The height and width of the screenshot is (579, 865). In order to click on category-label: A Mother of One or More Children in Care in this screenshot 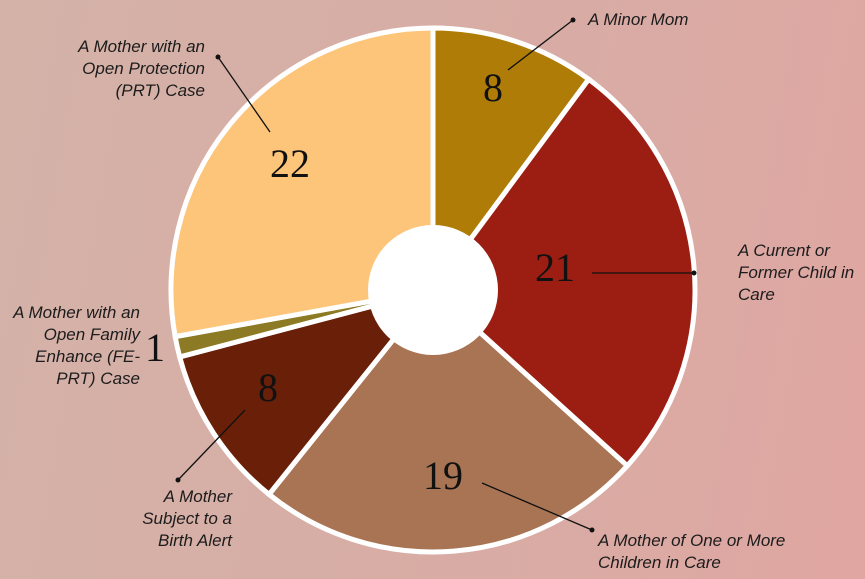, I will do `click(692, 551)`.